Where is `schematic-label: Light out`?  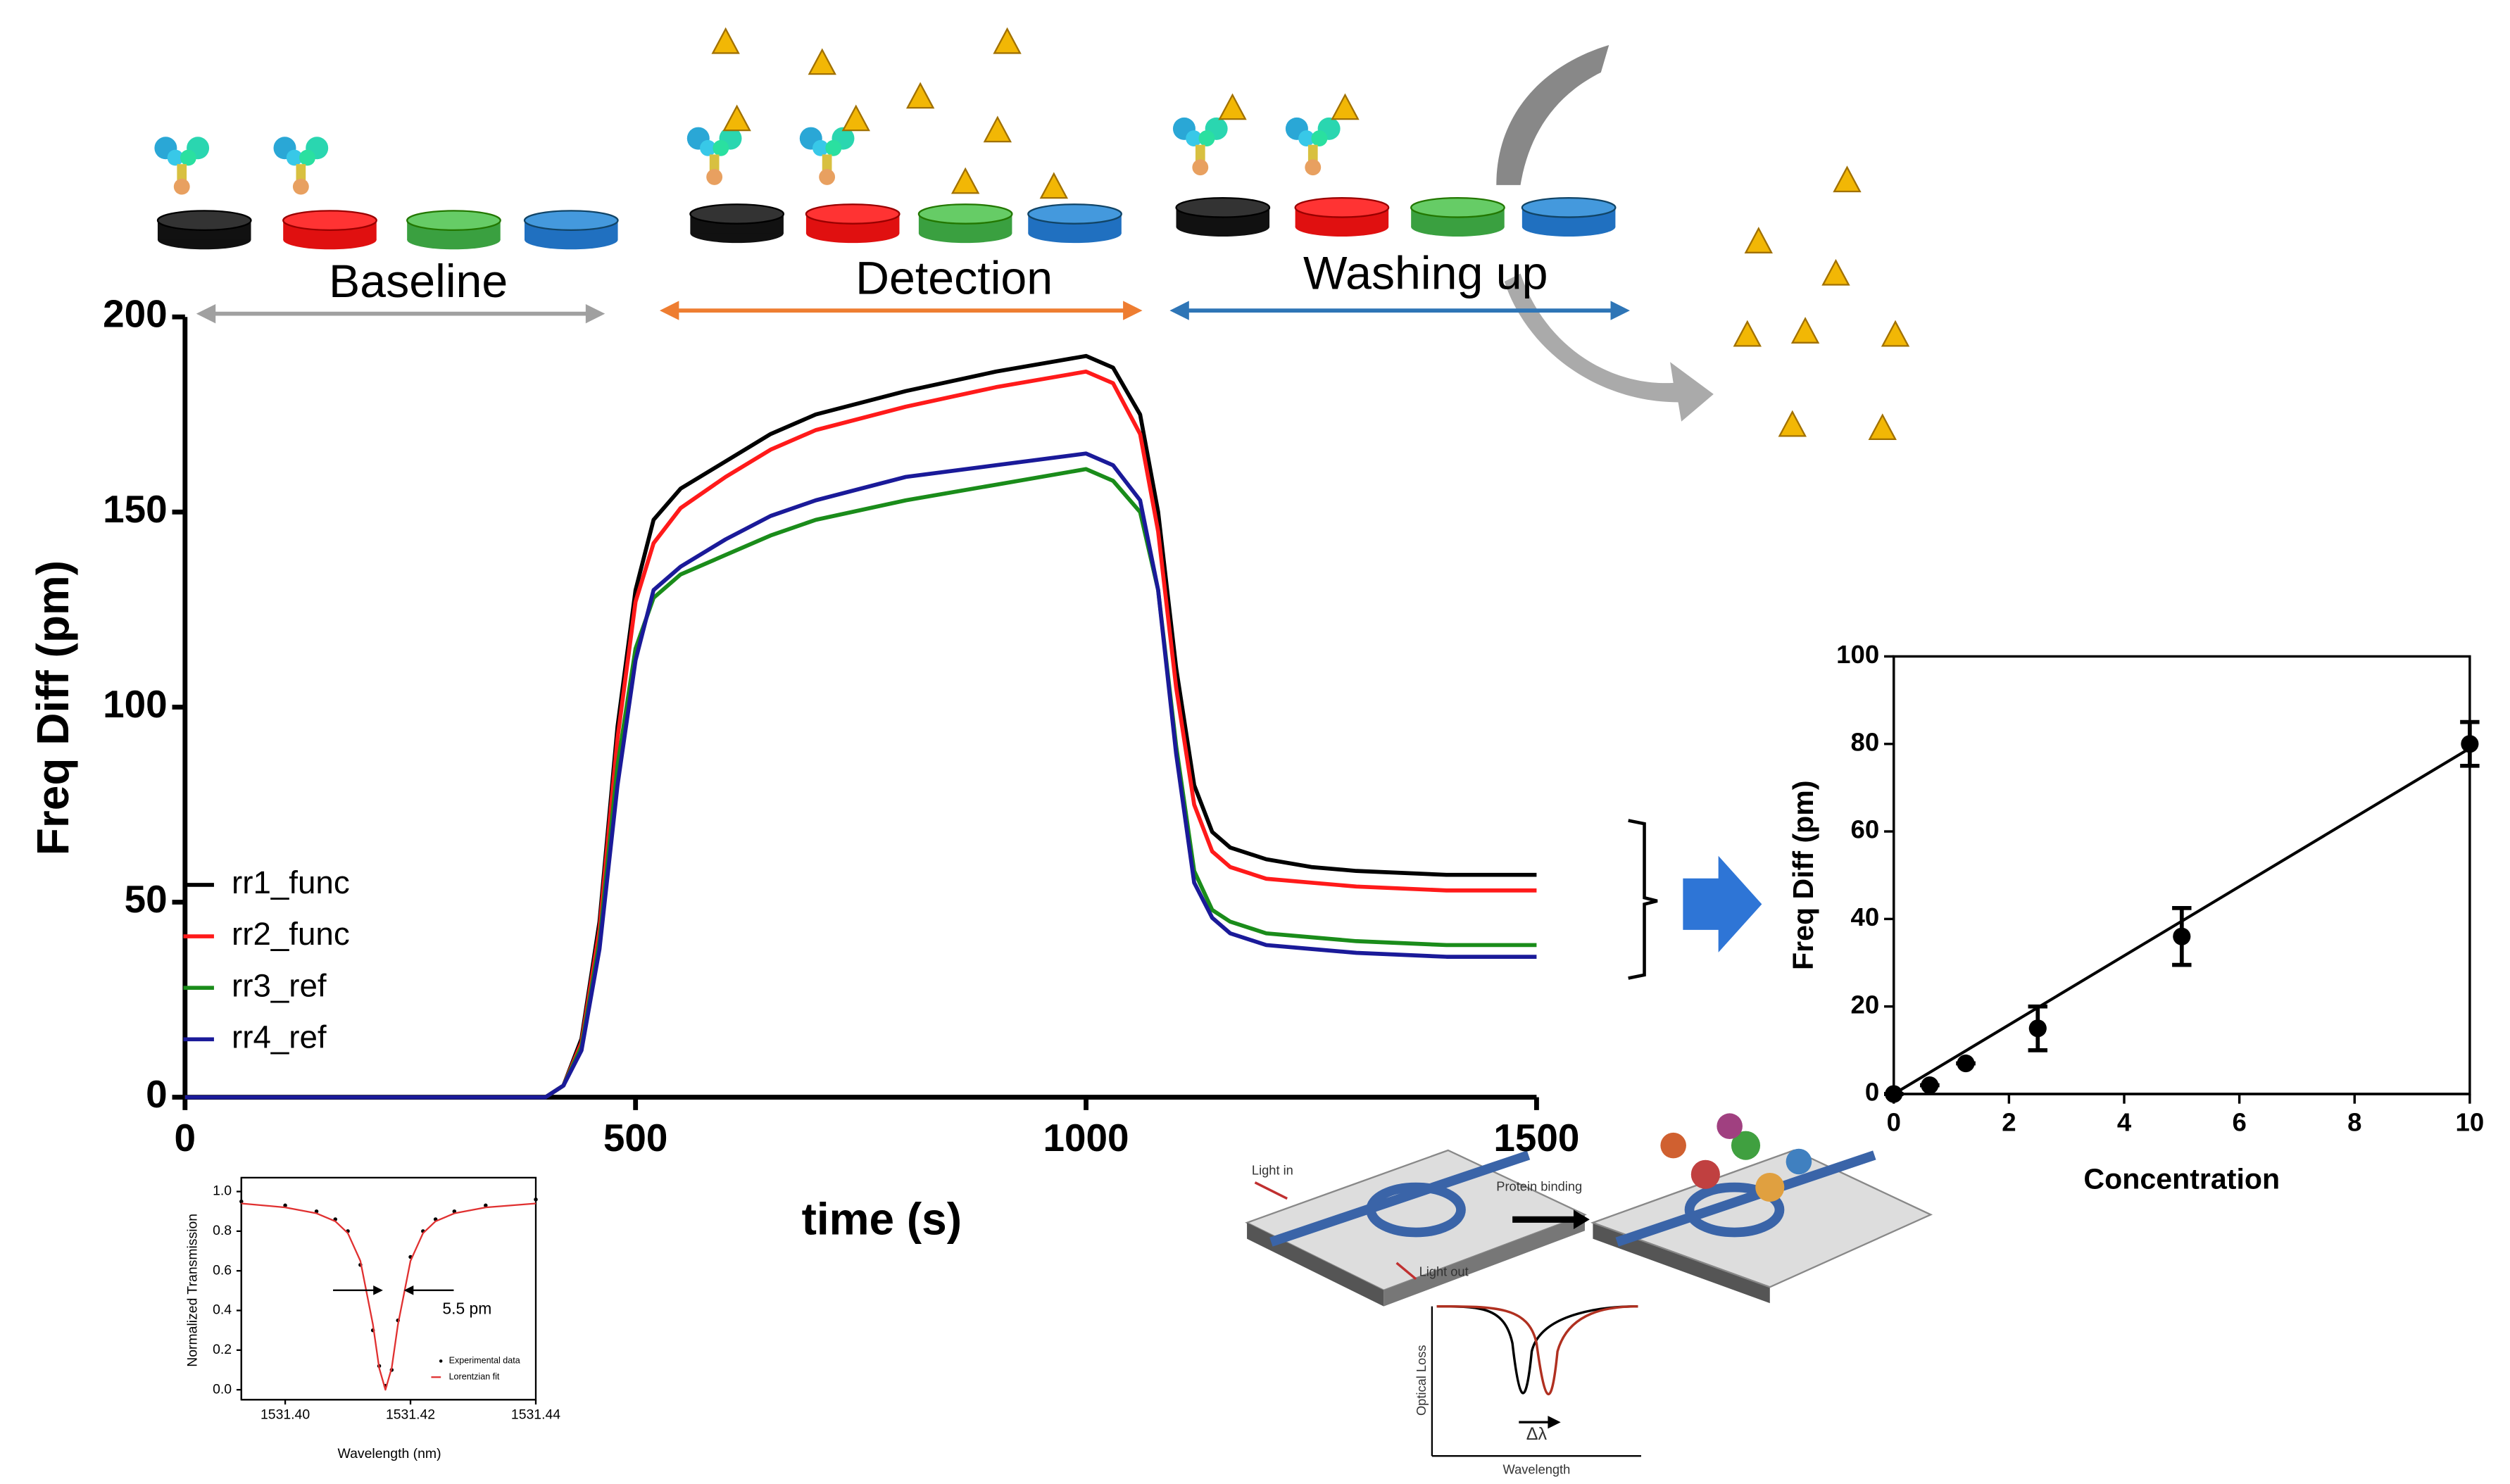
schematic-label: Light out is located at coordinates (1444, 1271).